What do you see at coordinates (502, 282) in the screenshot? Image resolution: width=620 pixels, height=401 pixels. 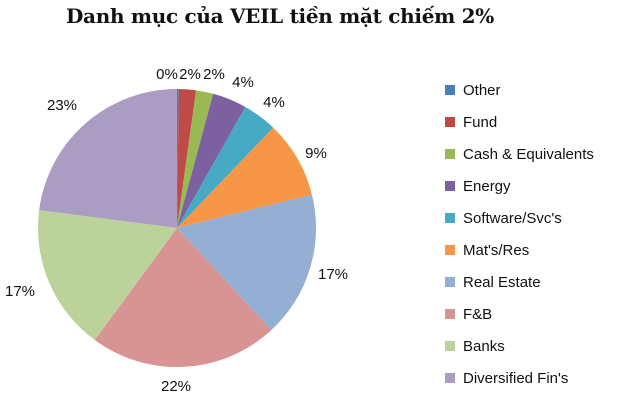 I see `legend-label: Real Estate` at bounding box center [502, 282].